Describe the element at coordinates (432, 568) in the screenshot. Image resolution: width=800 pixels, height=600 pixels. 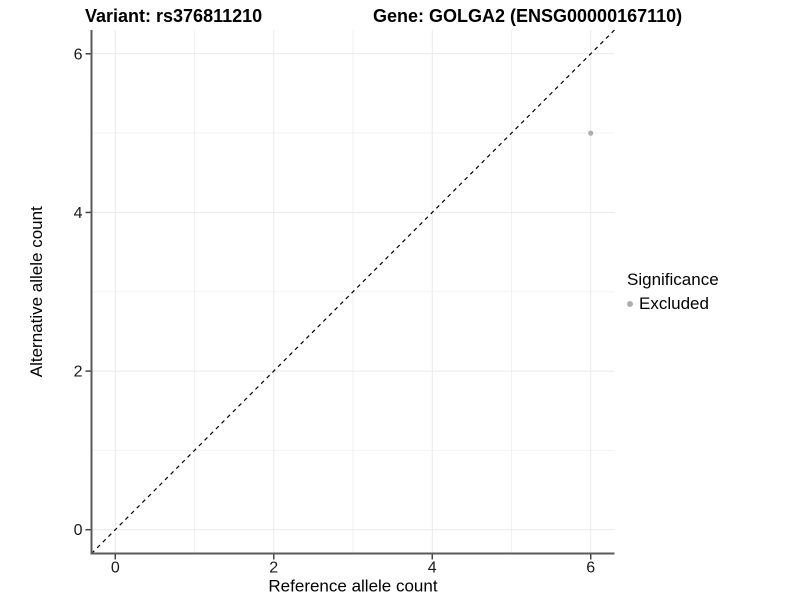
I see `x-tick-label: 4` at that location.